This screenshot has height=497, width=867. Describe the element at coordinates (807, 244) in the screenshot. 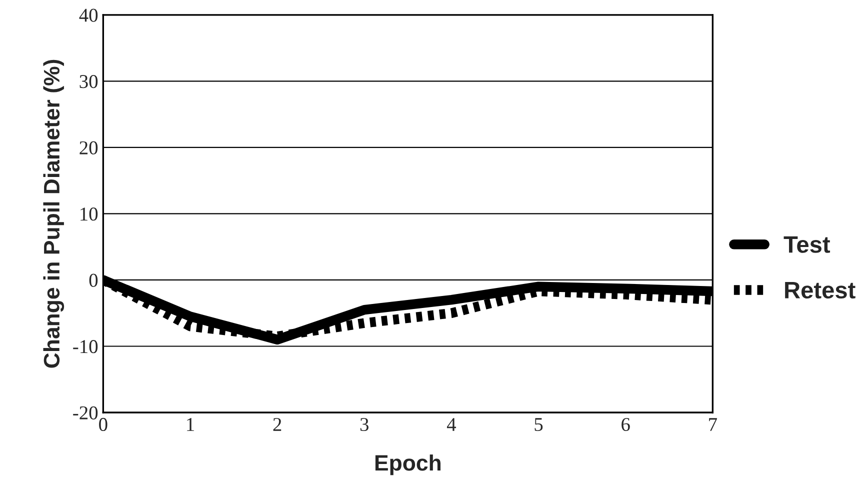

I see `legend-label: Test` at that location.